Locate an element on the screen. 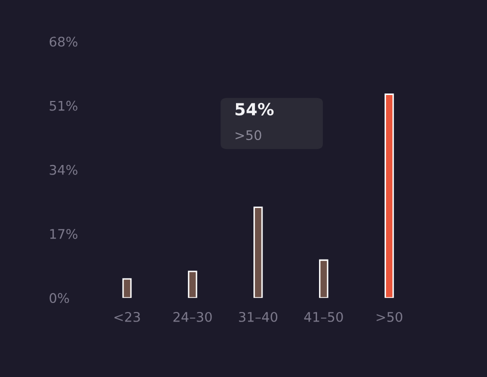 The image size is (487, 377). annotation: 54% is located at coordinates (255, 109).